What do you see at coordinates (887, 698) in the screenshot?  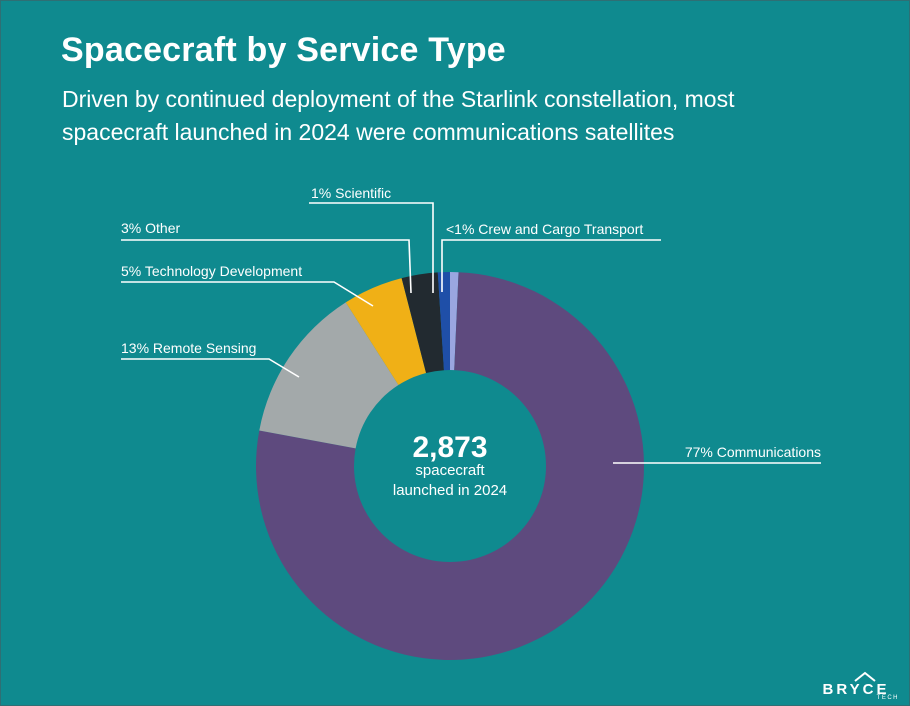 I see `logo-subtext: TECH` at bounding box center [887, 698].